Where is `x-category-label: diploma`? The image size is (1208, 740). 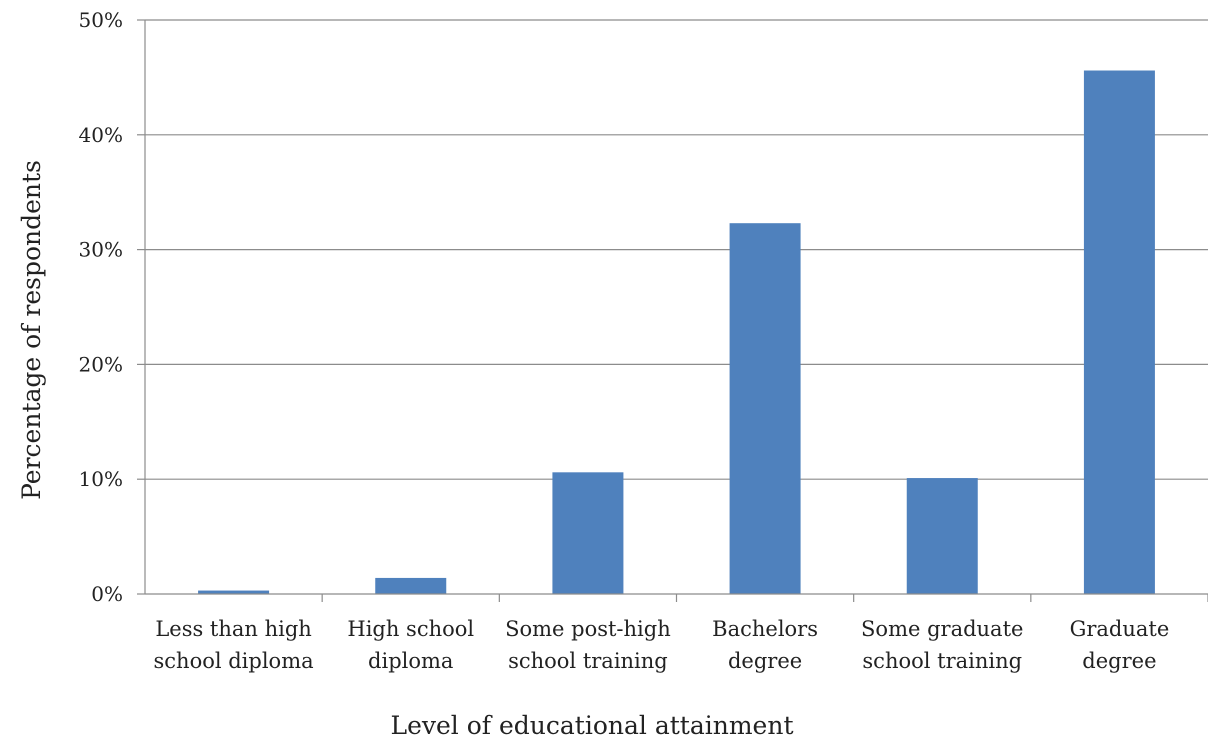 x-category-label: diploma is located at coordinates (410, 661).